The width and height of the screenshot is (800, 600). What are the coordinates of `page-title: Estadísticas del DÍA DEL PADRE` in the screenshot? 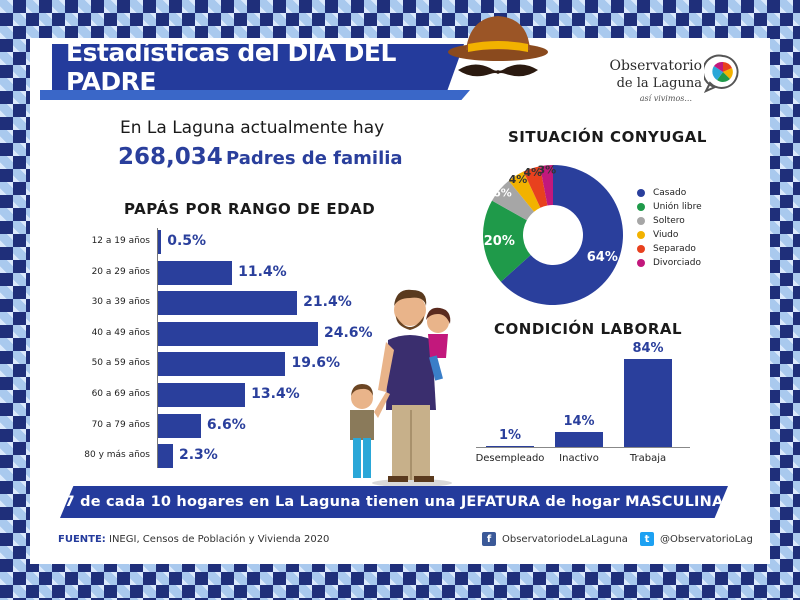 It's located at (231, 67).